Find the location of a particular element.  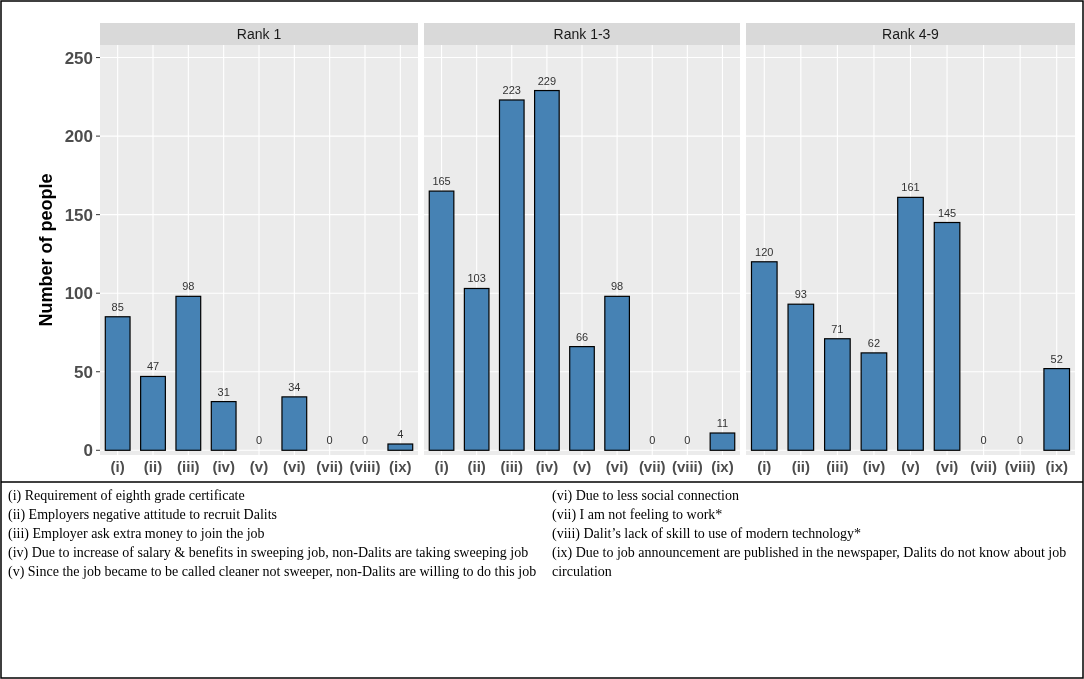

text: (vi) Due to less social connection is located at coordinates (646, 496).